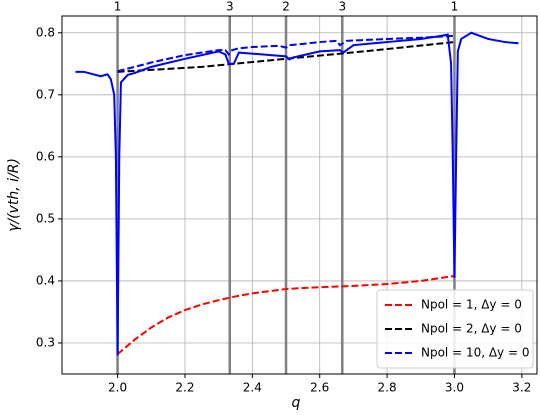  What do you see at coordinates (45, 156) in the screenshot?
I see `y-tick-label: 0.6` at bounding box center [45, 156].